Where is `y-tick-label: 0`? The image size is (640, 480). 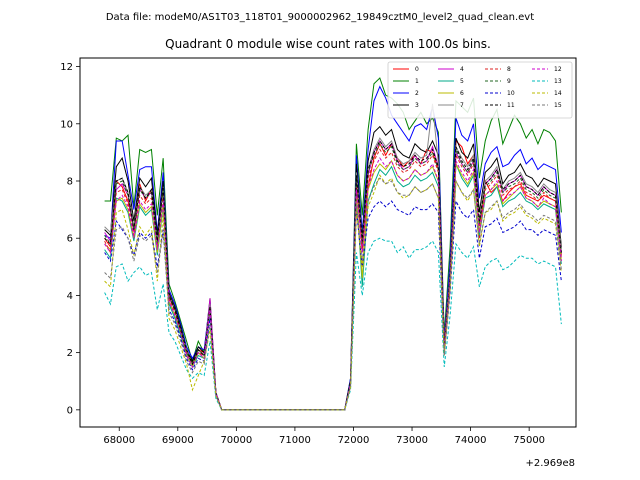 y-tick-label: 0 is located at coordinates (70, 410).